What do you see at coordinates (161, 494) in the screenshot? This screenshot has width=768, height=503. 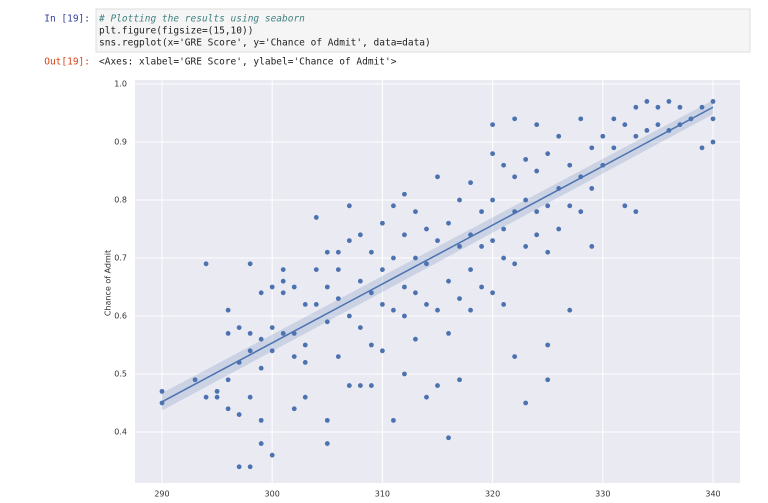 I see `x-tick-label: 290` at bounding box center [161, 494].